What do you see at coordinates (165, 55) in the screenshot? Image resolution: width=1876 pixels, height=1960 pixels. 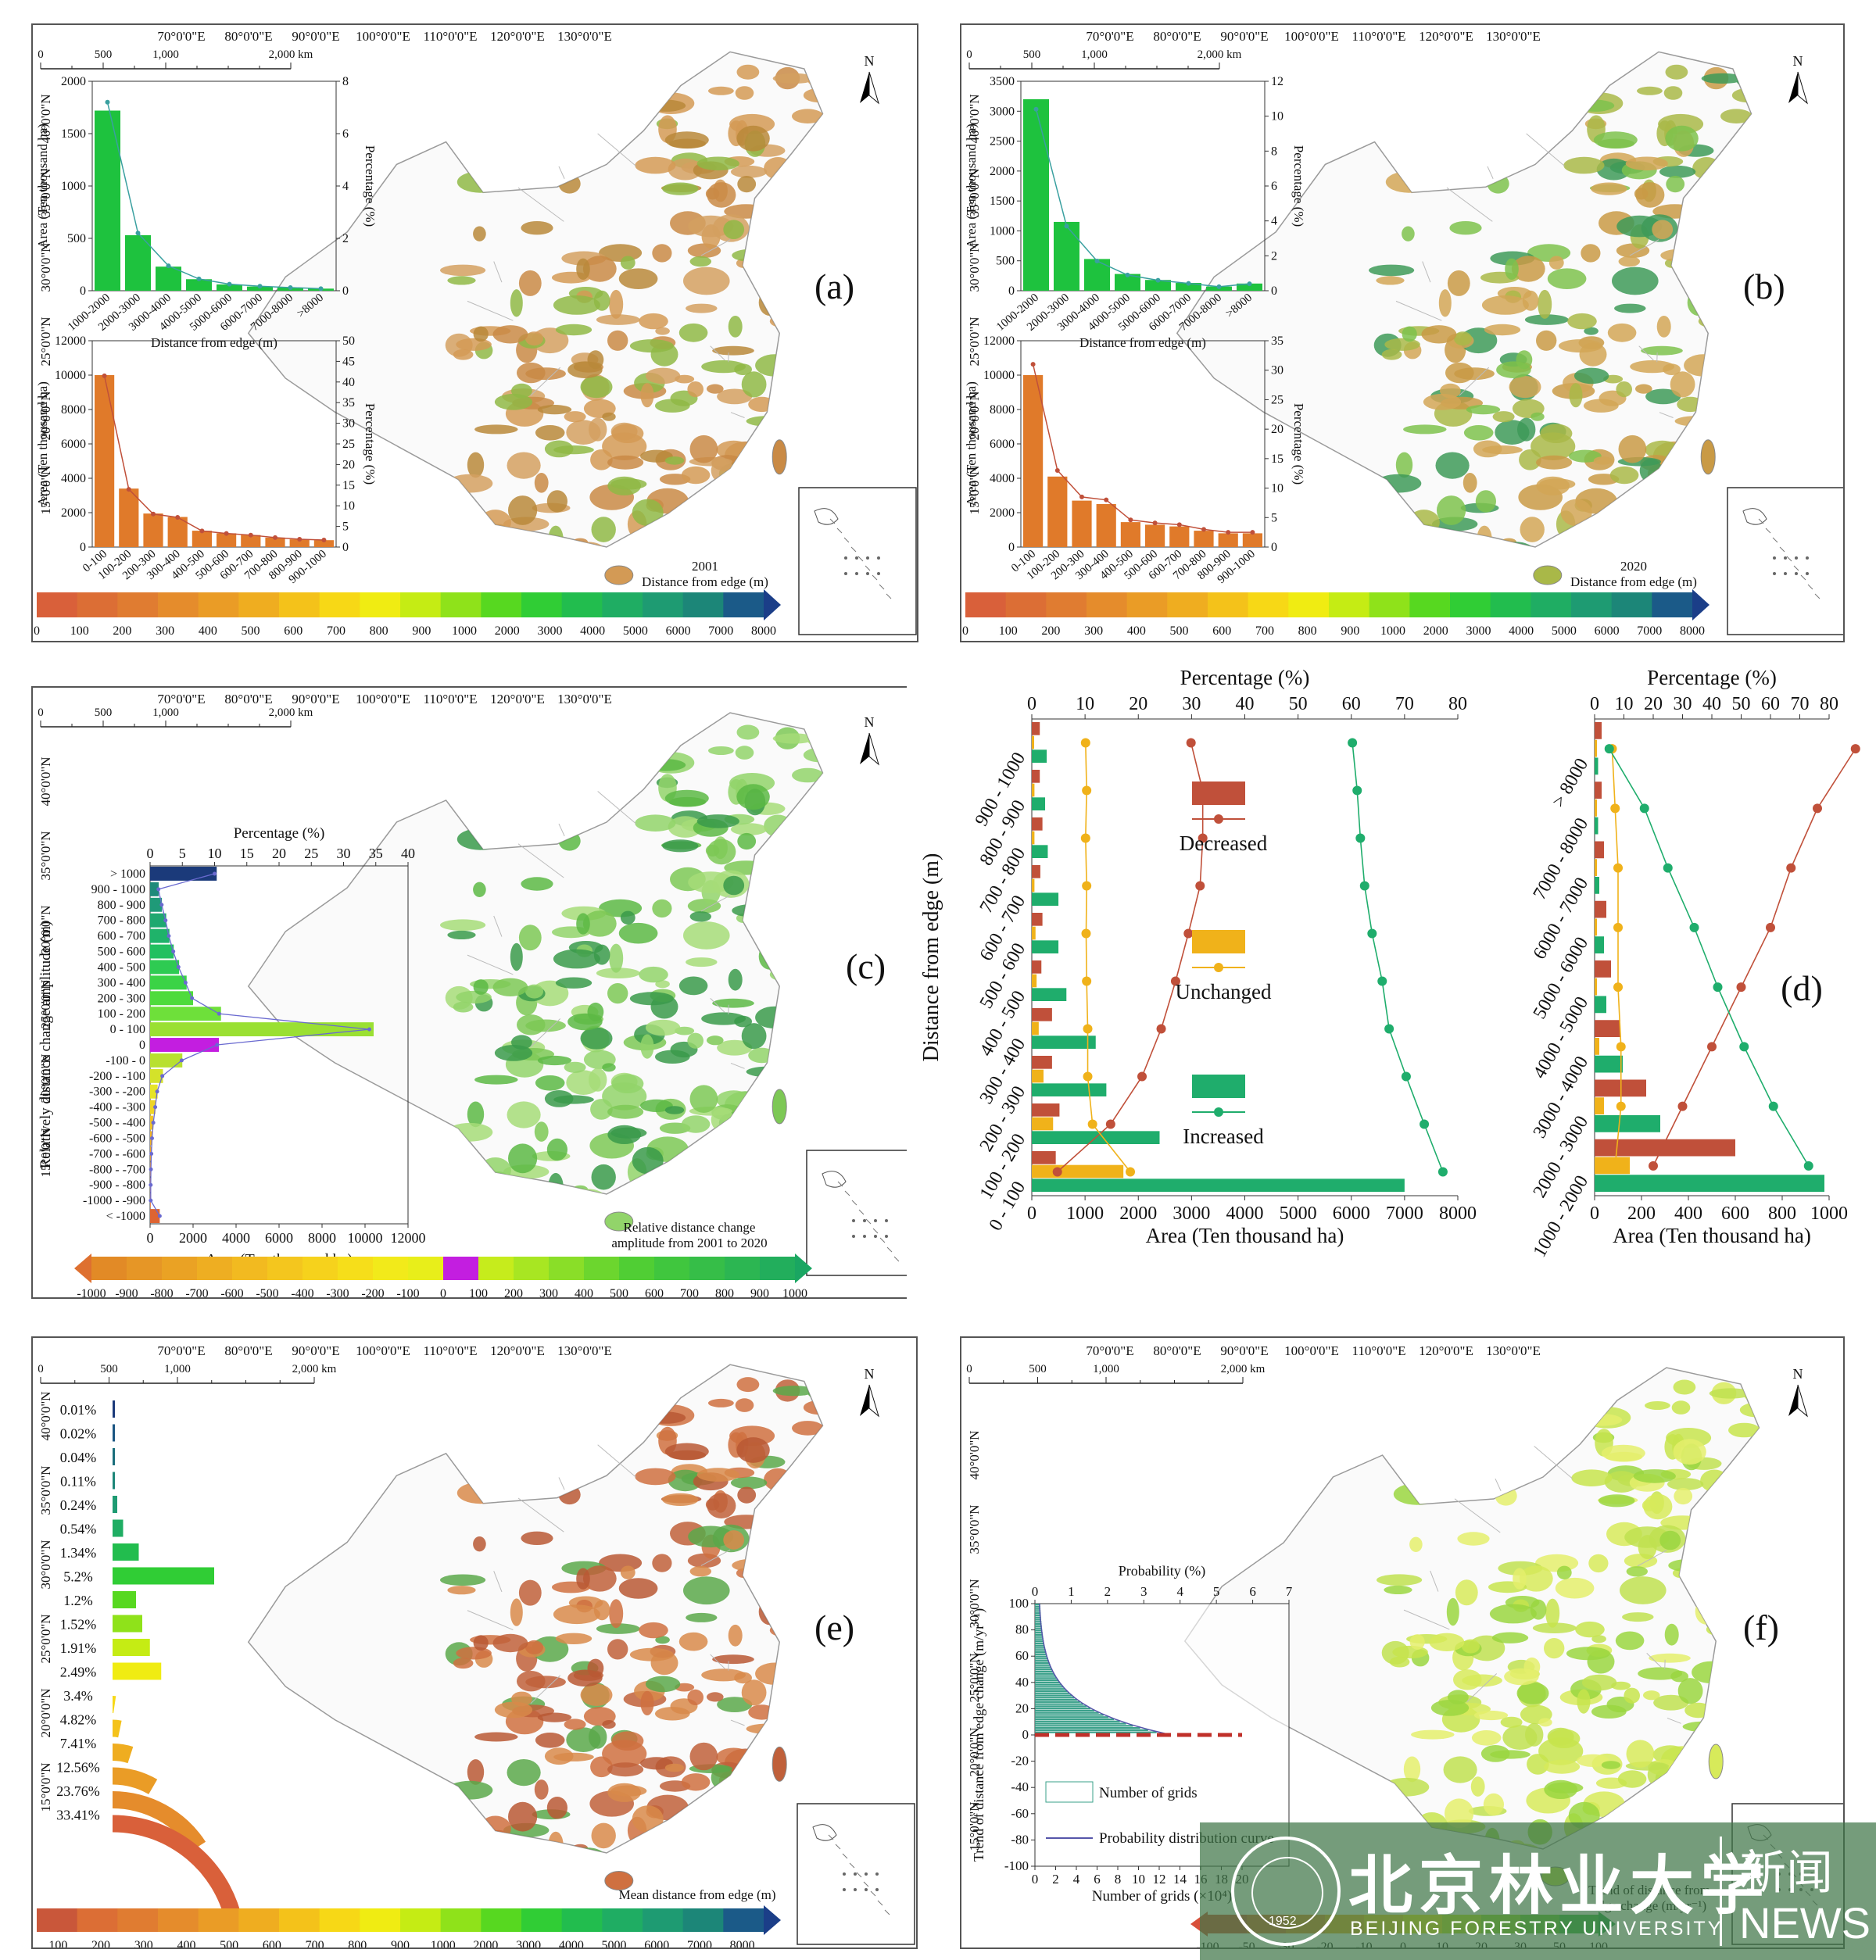 I see `scale-label: 1,000` at bounding box center [165, 55].